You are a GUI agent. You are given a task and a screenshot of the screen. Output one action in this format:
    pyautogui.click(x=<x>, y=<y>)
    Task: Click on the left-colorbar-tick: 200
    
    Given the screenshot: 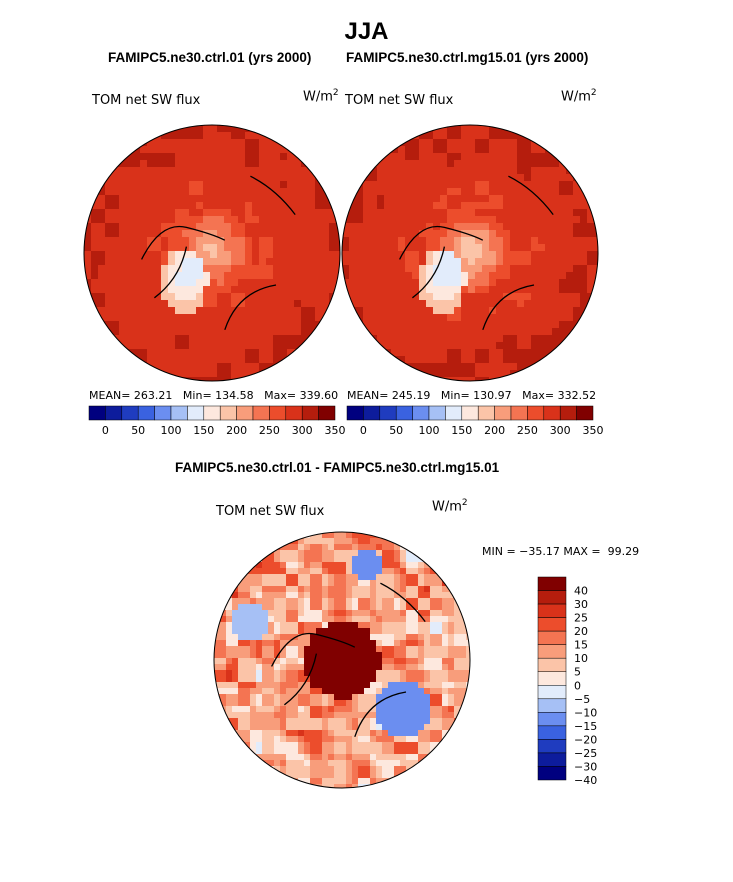 What is the action you would take?
    pyautogui.click(x=236, y=430)
    